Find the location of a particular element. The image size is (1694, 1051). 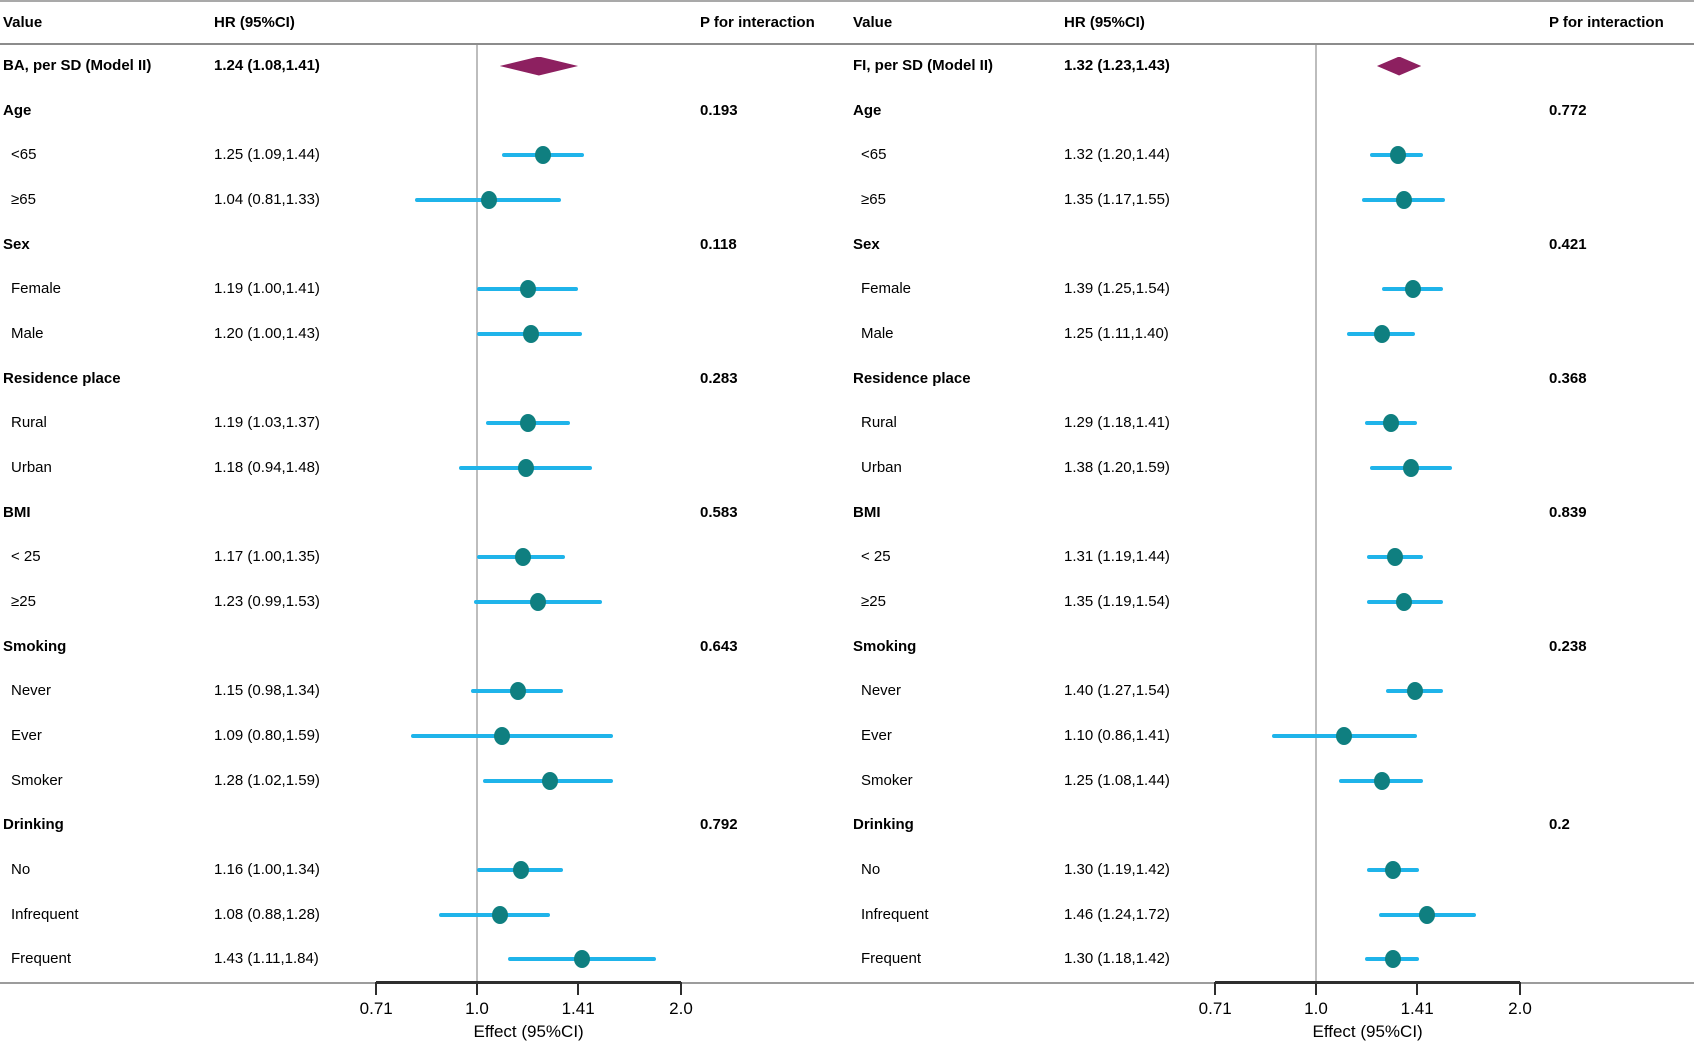

summary-row-label: BA, per SD (Model II) is located at coordinates (77, 65).